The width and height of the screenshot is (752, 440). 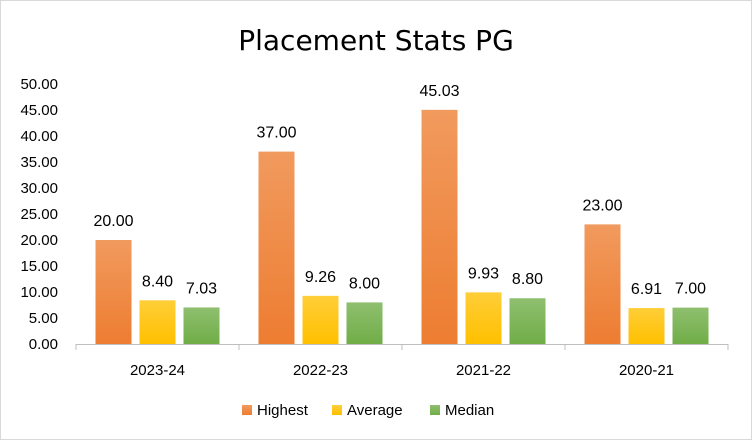 I want to click on legend-label-average: Average, so click(x=375, y=410).